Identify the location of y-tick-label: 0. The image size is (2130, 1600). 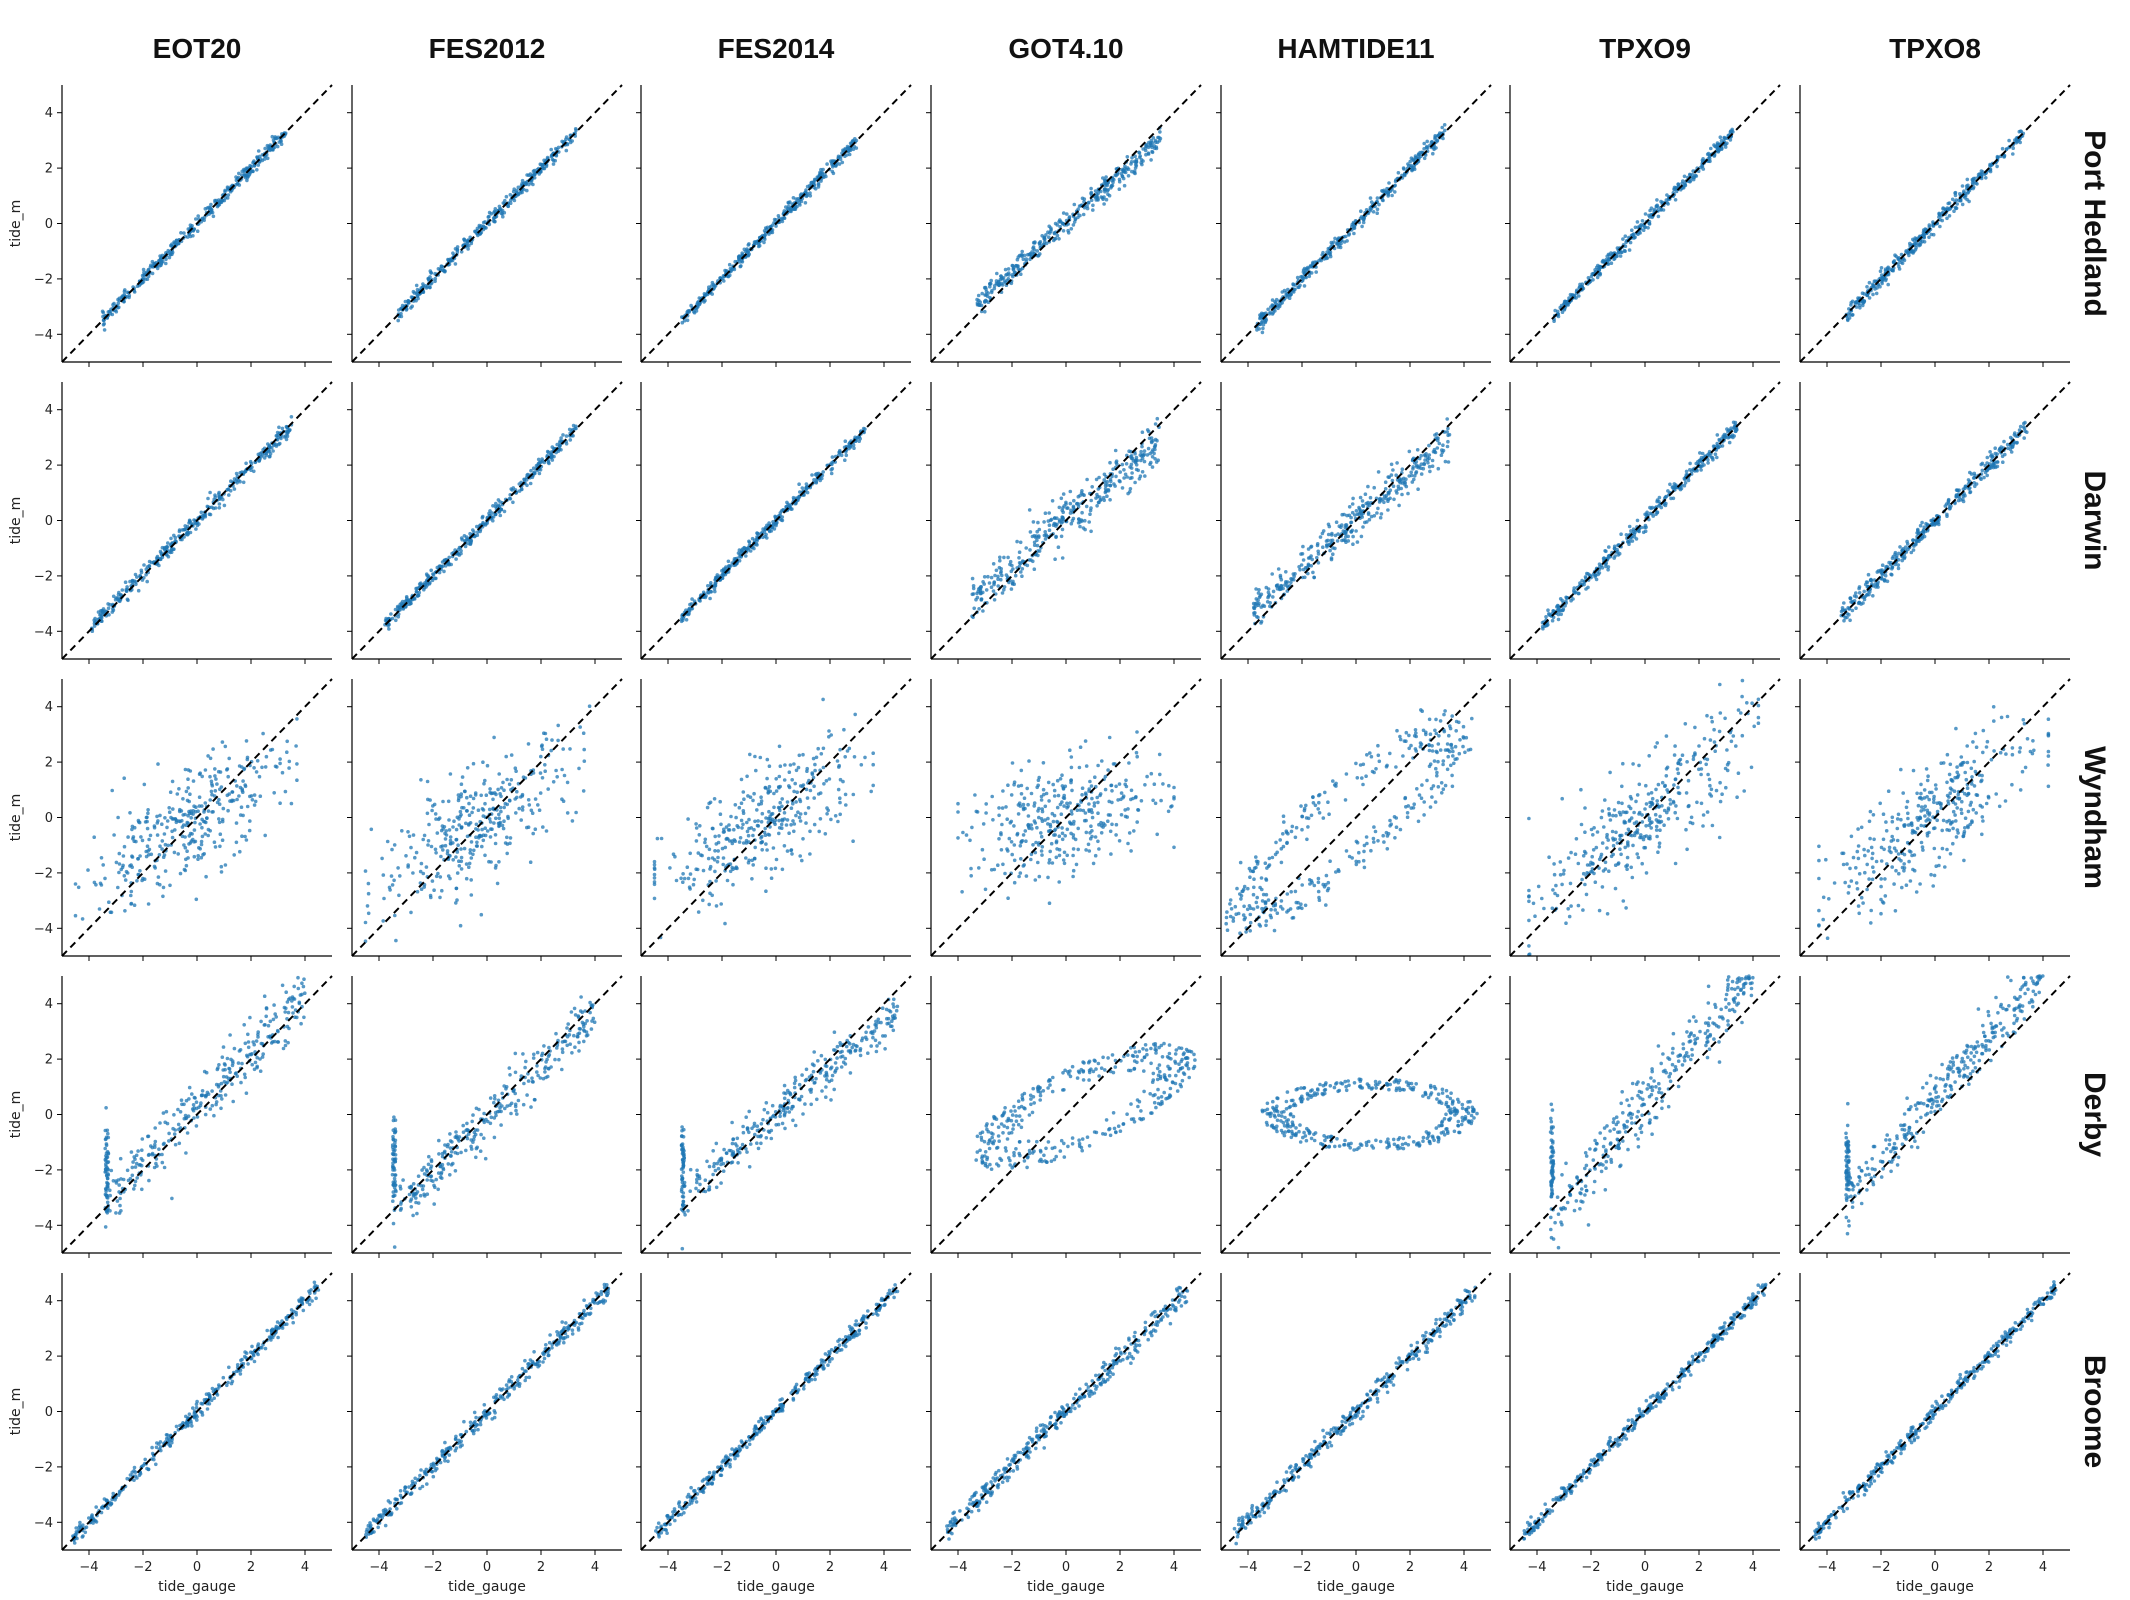
(49, 521).